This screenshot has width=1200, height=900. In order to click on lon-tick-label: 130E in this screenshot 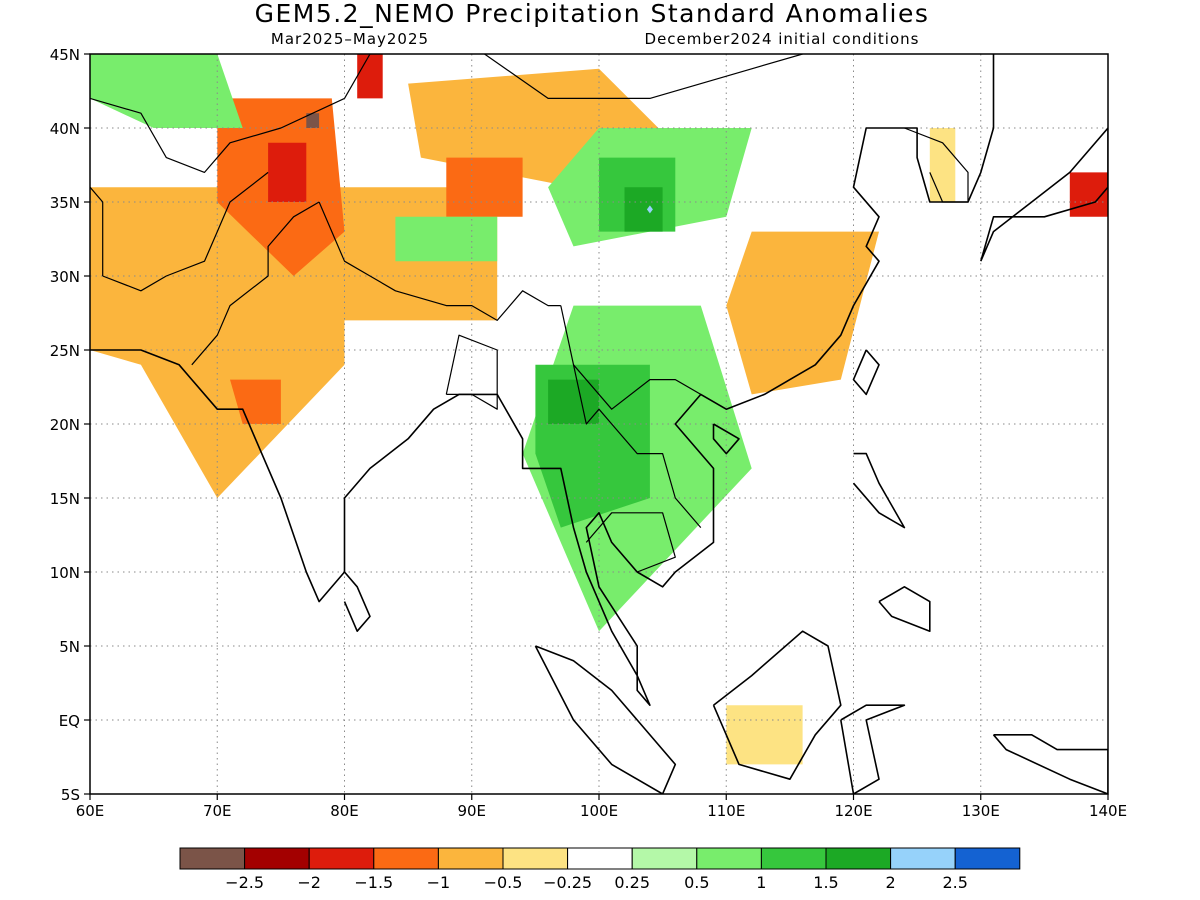, I will do `click(981, 811)`.